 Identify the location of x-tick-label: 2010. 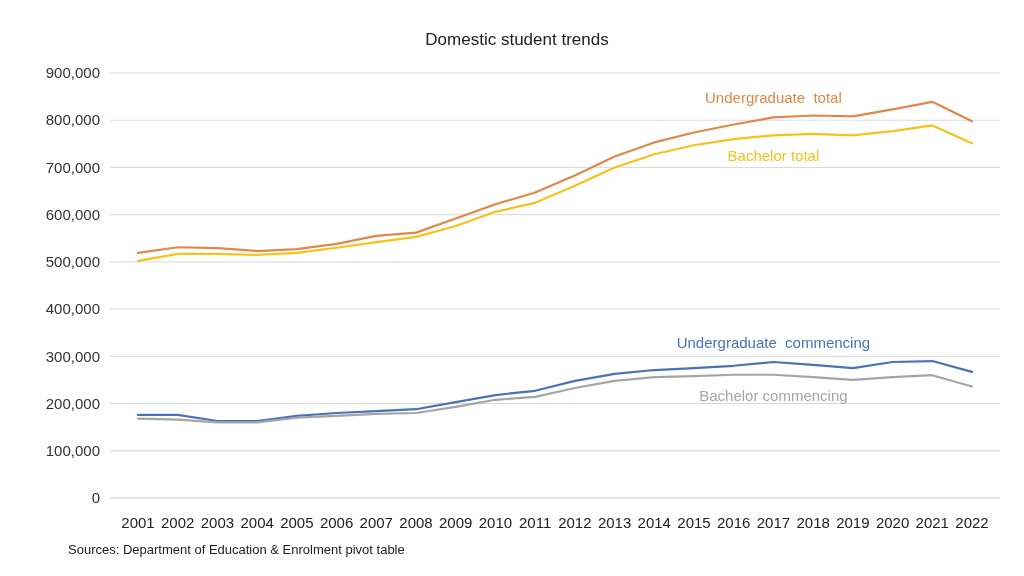
(495, 522).